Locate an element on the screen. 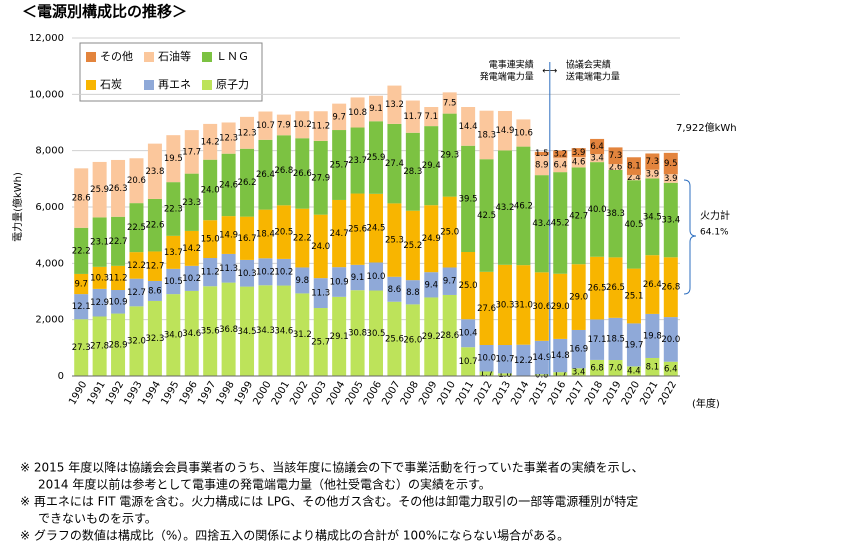 The image size is (860, 546). value-label: 9.7 is located at coordinates (81, 285).